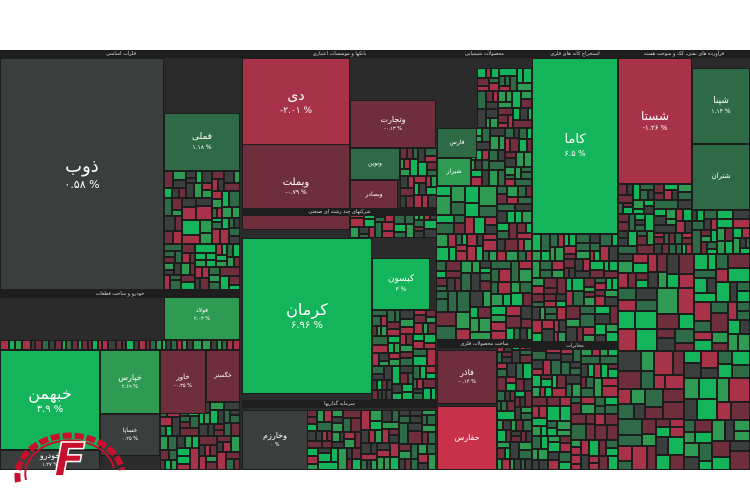  Describe the element at coordinates (374, 195) in the screenshot. I see `stock-tile: وبصادر` at that location.